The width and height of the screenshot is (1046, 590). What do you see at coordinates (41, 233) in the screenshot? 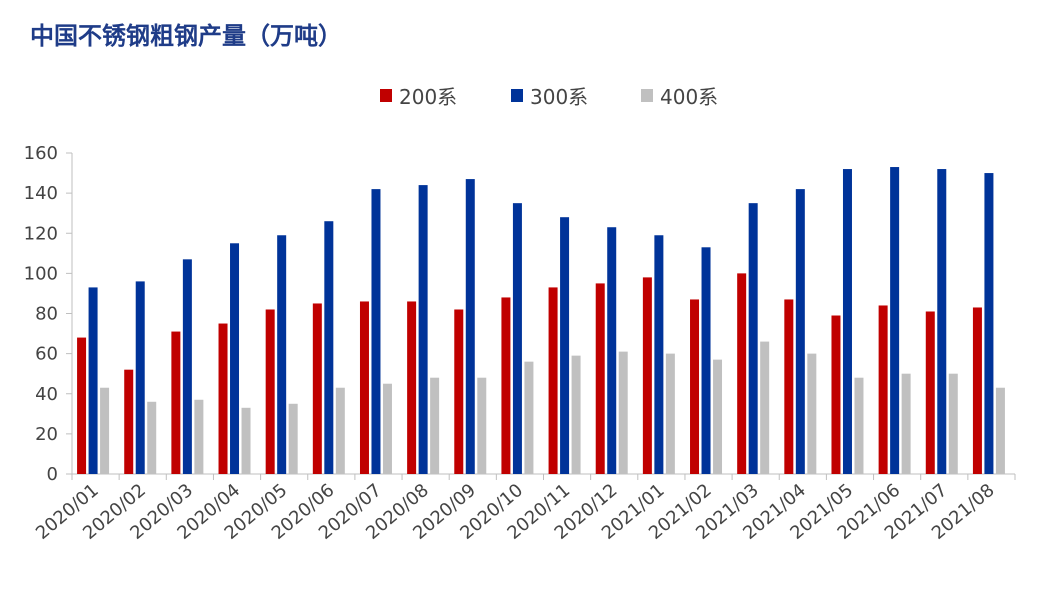
I see `y-tick-label: 120` at bounding box center [41, 233].